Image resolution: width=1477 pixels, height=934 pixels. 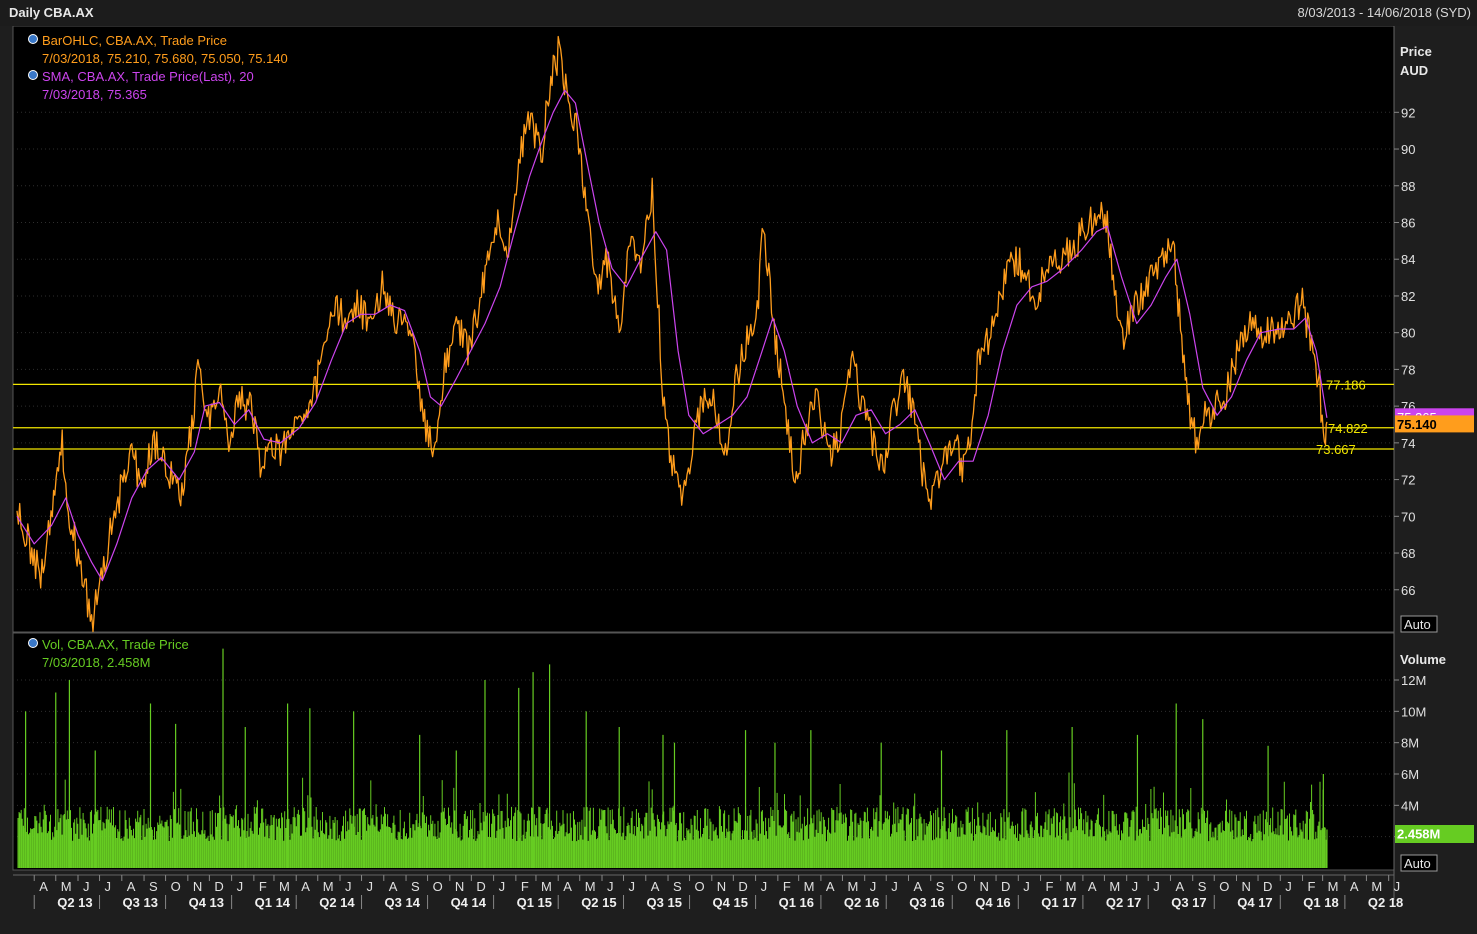 What do you see at coordinates (1408, 443) in the screenshot?
I see `price-tick-label: 74` at bounding box center [1408, 443].